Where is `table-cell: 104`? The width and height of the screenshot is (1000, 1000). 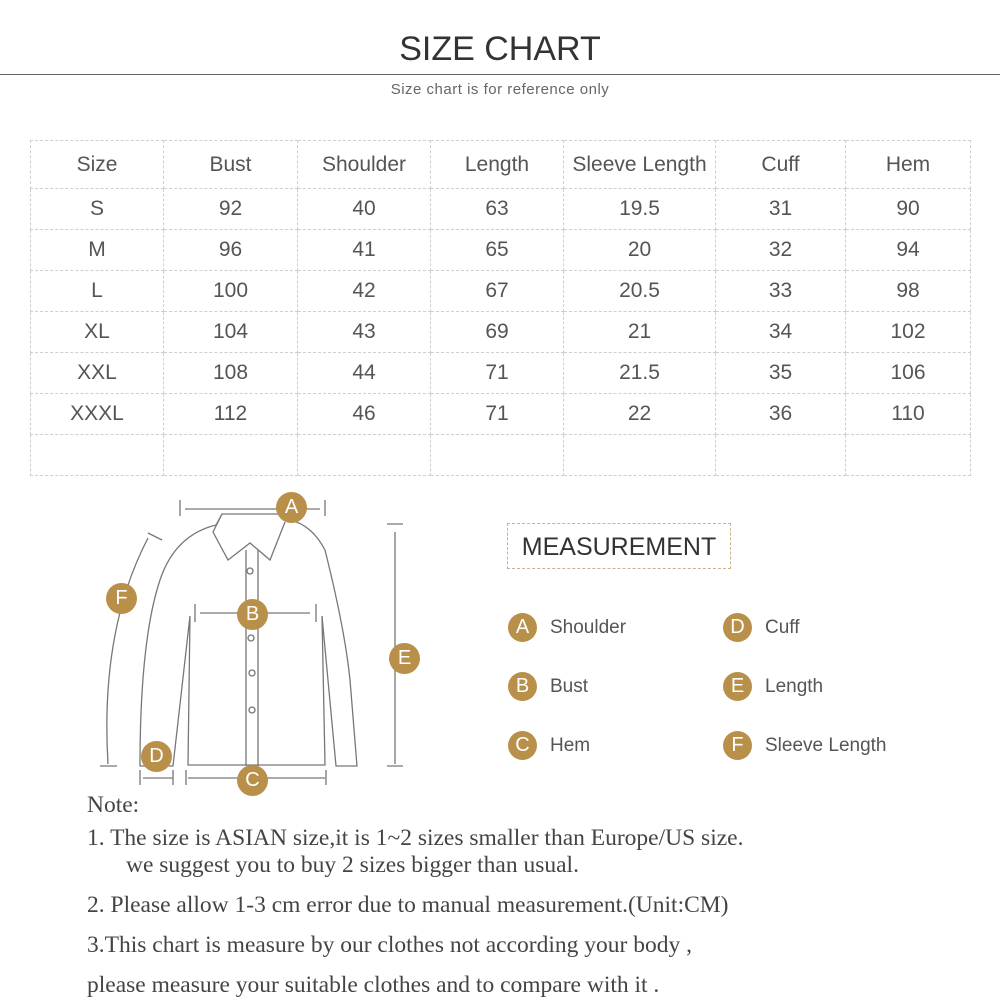
table-cell: 104 is located at coordinates (230, 332).